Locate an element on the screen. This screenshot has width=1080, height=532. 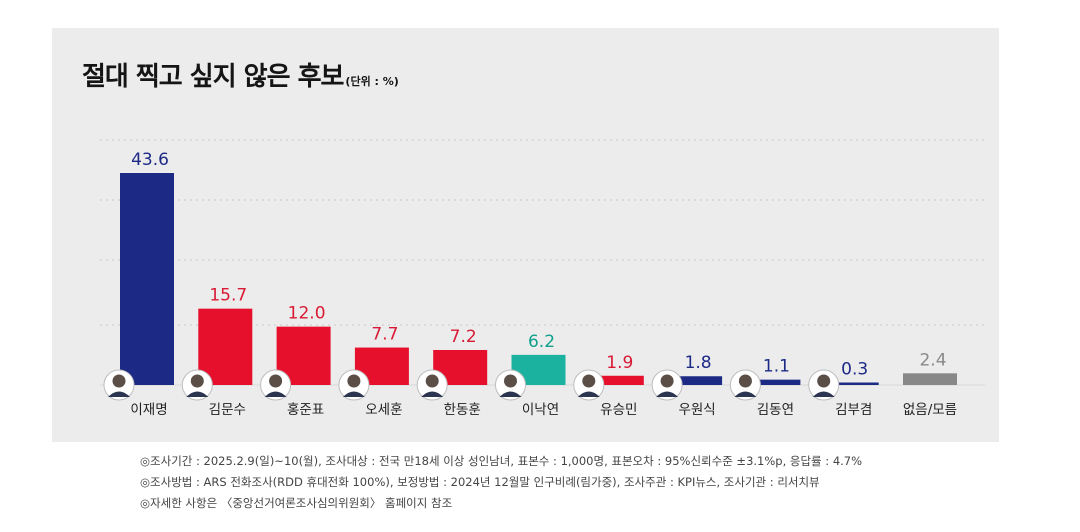
candidate-avatars is located at coordinates (471, 385).